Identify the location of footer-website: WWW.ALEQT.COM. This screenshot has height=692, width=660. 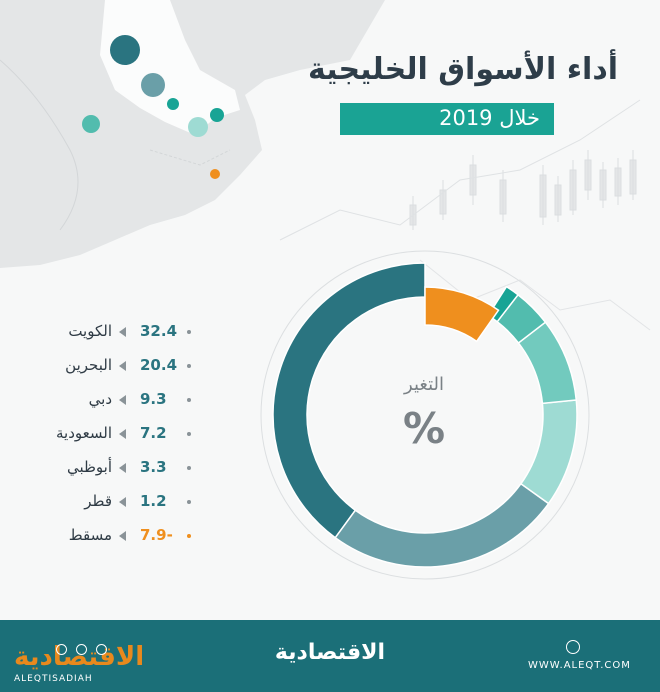
(579, 665).